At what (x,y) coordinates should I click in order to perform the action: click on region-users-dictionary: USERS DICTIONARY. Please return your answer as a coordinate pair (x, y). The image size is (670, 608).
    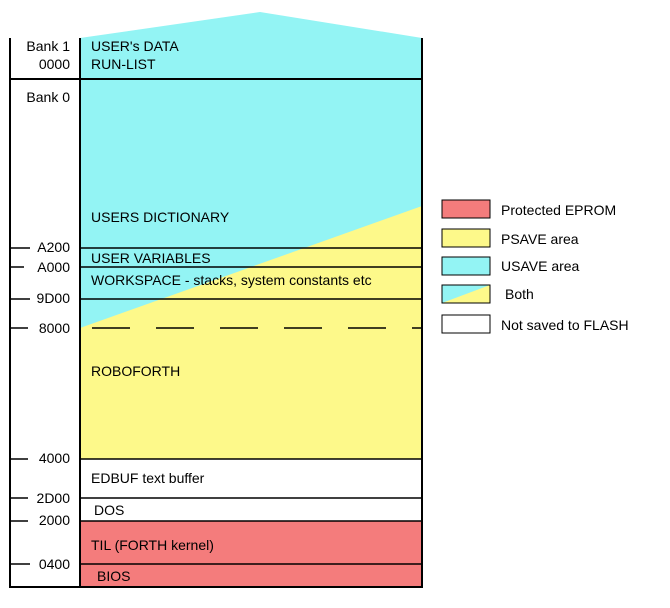
    Looking at the image, I should click on (160, 217).